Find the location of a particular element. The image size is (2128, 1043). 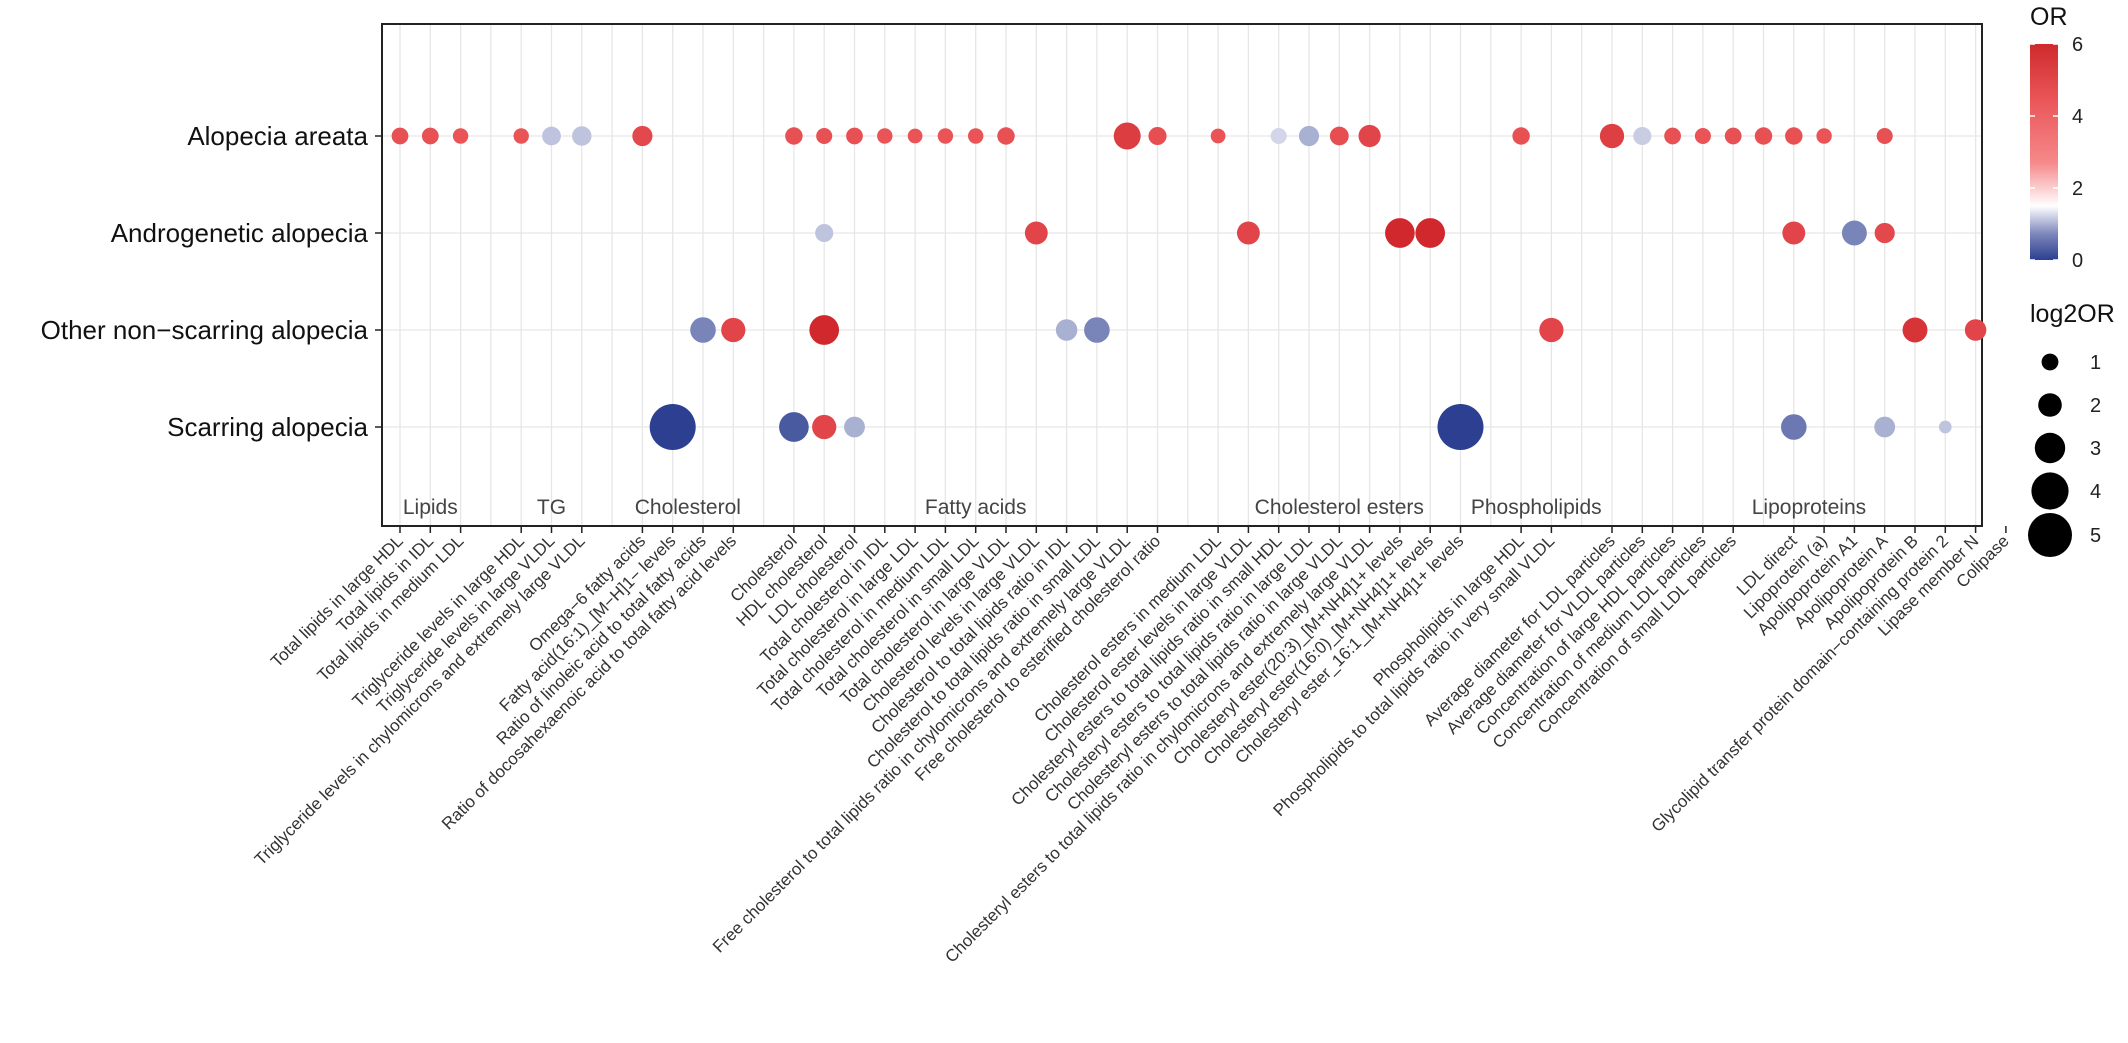

or-legend-tick: 0 is located at coordinates (2077, 261).